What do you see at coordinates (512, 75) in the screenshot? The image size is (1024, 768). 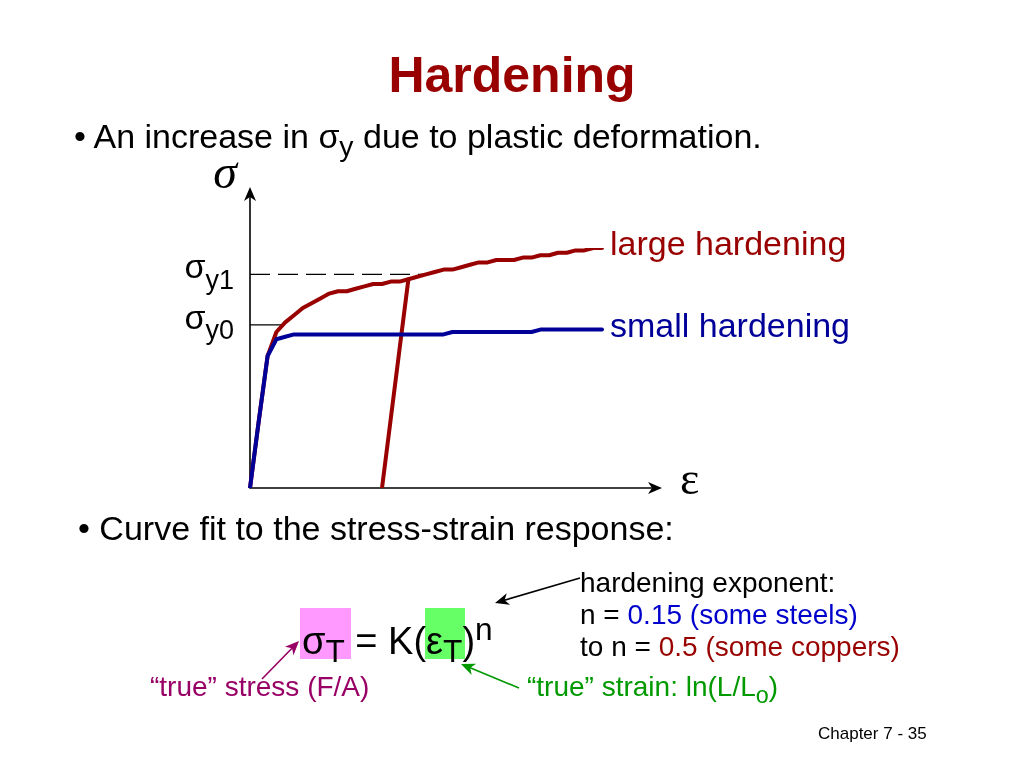 I see `chart-title: Hardening` at bounding box center [512, 75].